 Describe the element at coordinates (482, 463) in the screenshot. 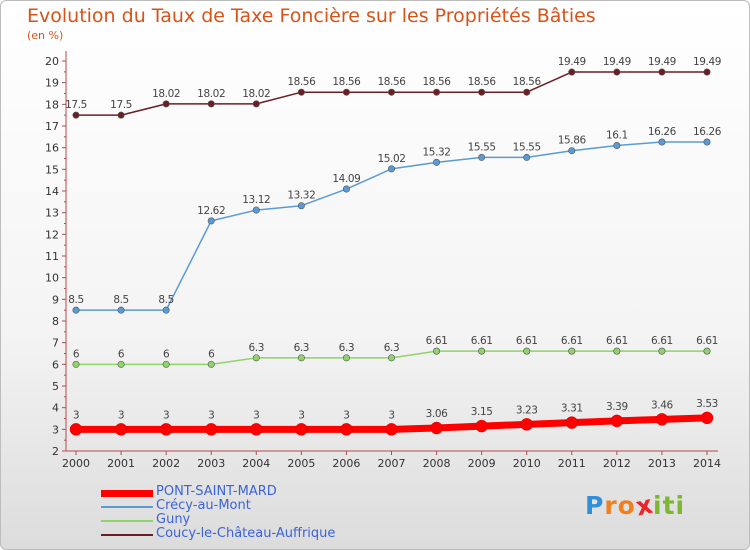

I see `x-tick-label: 2009` at that location.